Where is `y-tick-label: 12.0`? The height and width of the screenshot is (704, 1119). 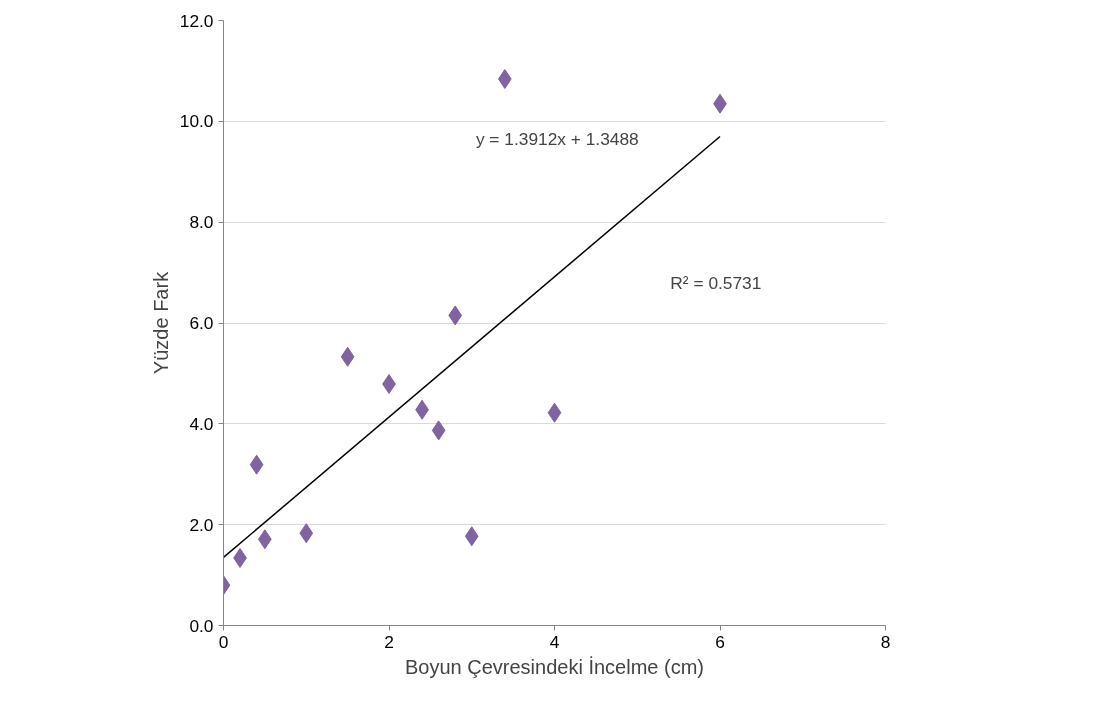 y-tick-label: 12.0 is located at coordinates (196, 20).